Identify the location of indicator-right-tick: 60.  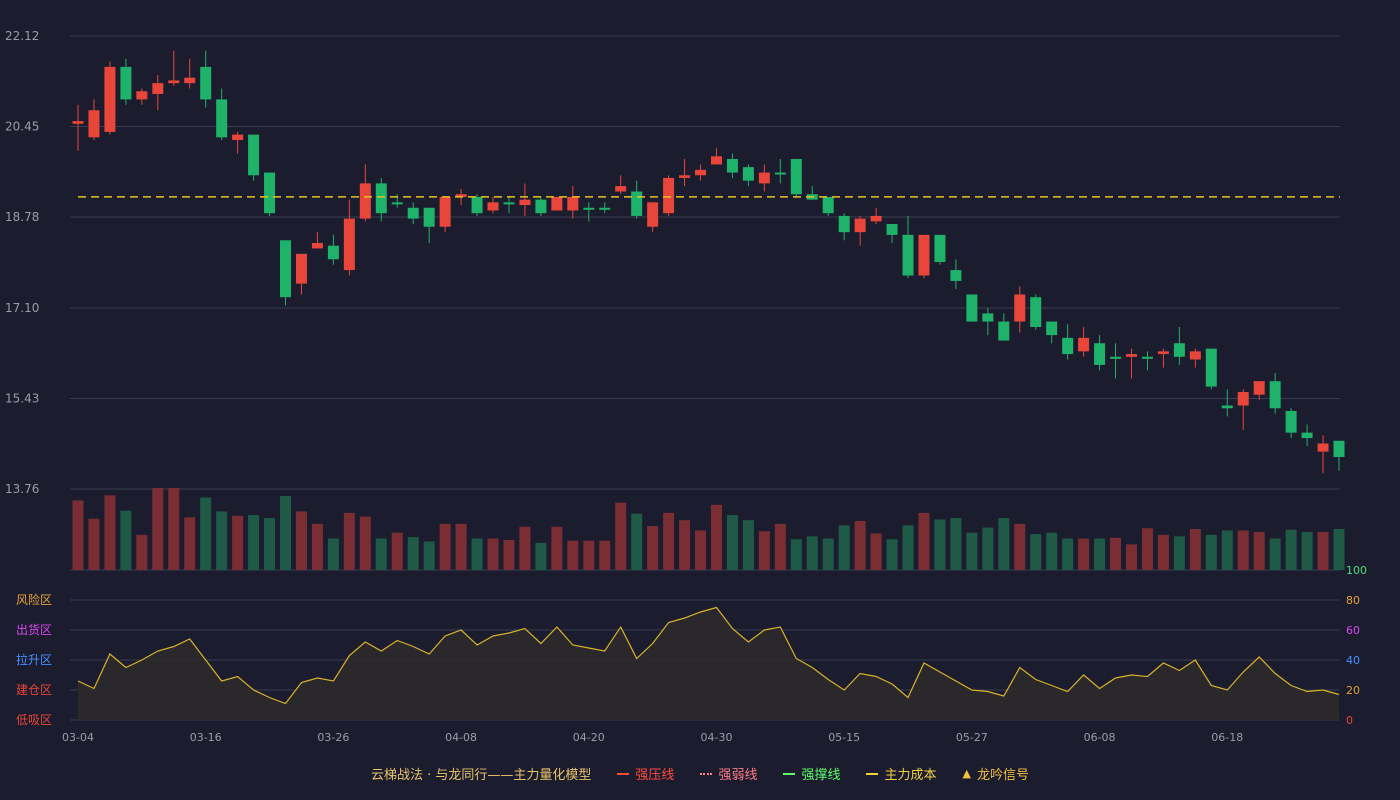
(1353, 630).